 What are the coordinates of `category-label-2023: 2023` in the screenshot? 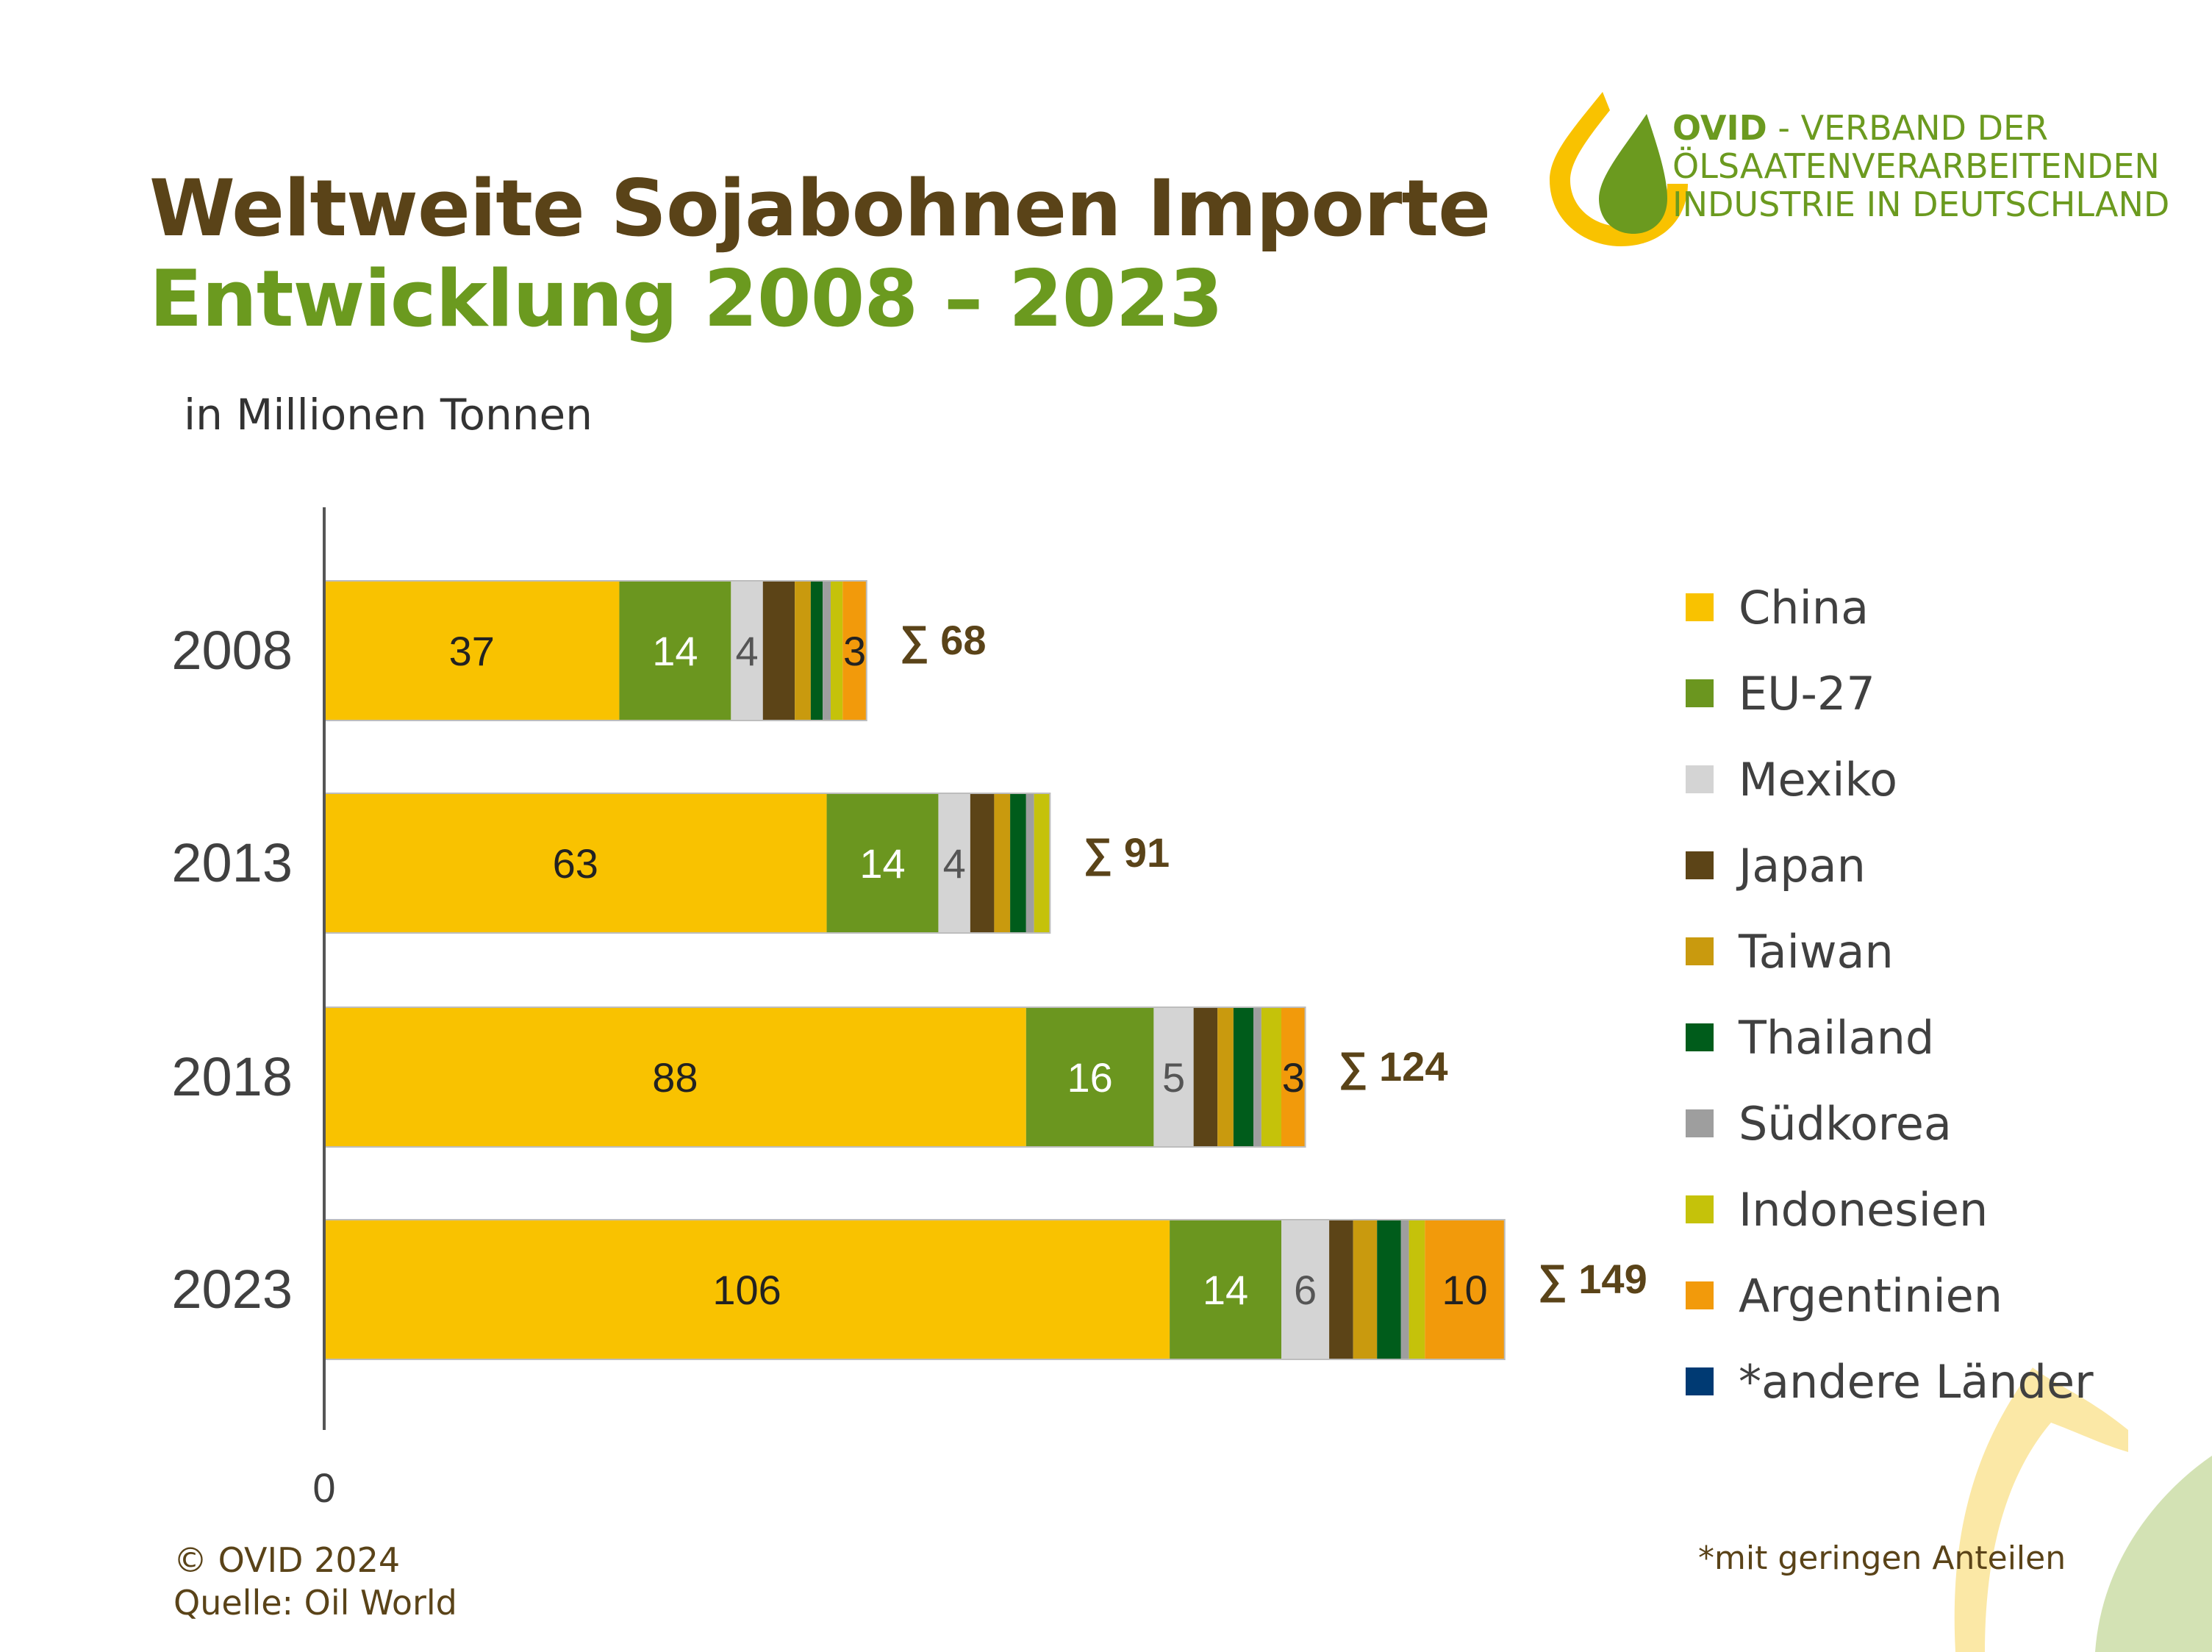 It's located at (232, 1289).